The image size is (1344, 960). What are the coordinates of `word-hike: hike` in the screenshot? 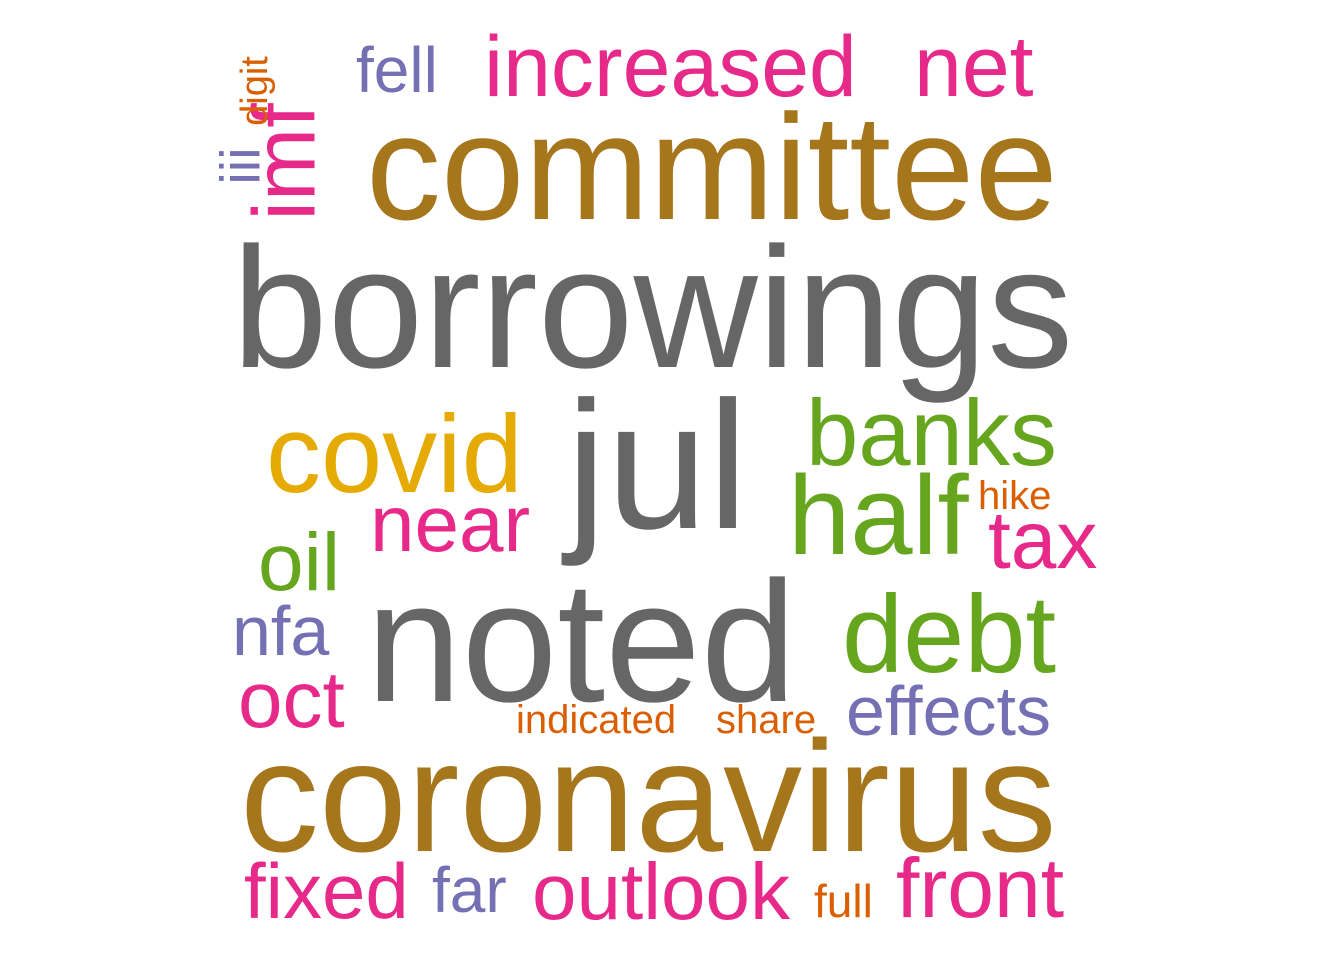 It's located at (1015, 496).